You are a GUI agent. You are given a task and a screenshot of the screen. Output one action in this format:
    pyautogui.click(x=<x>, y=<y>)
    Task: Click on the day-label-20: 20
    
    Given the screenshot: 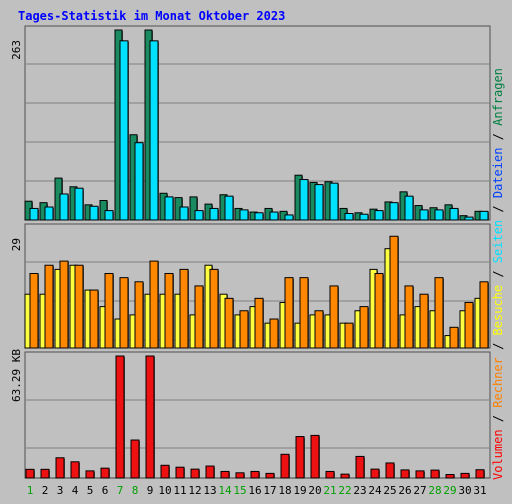 What is the action you would take?
    pyautogui.click(x=314, y=490)
    